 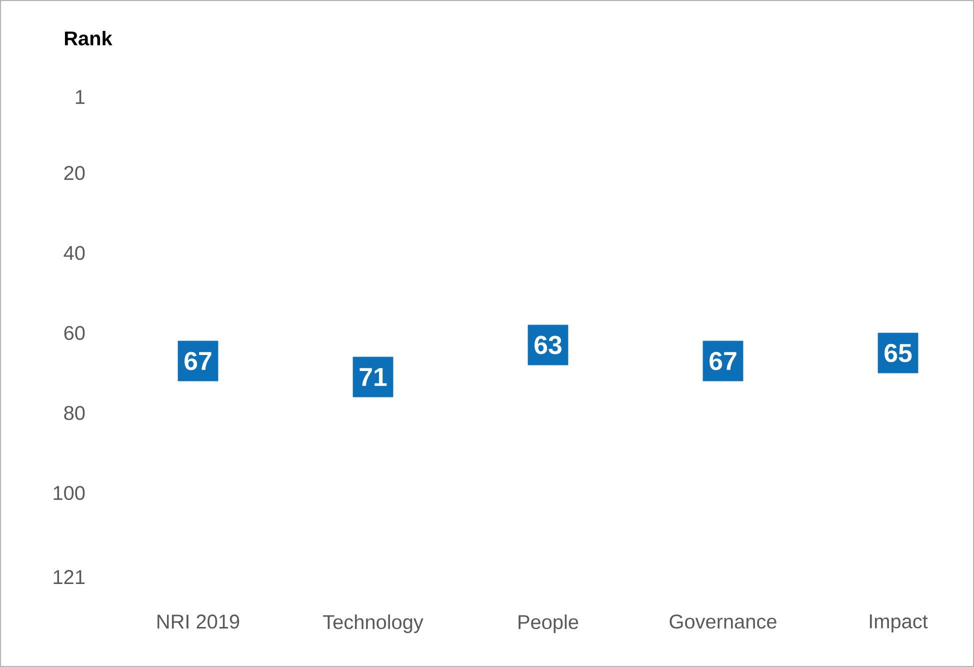 I want to click on data-label: 63, so click(x=548, y=345).